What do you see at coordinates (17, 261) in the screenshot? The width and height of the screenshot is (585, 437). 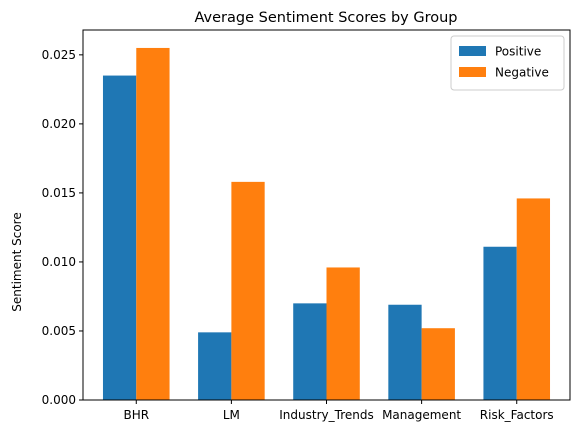 I see `y-axis-label: Sentiment Score` at bounding box center [17, 261].